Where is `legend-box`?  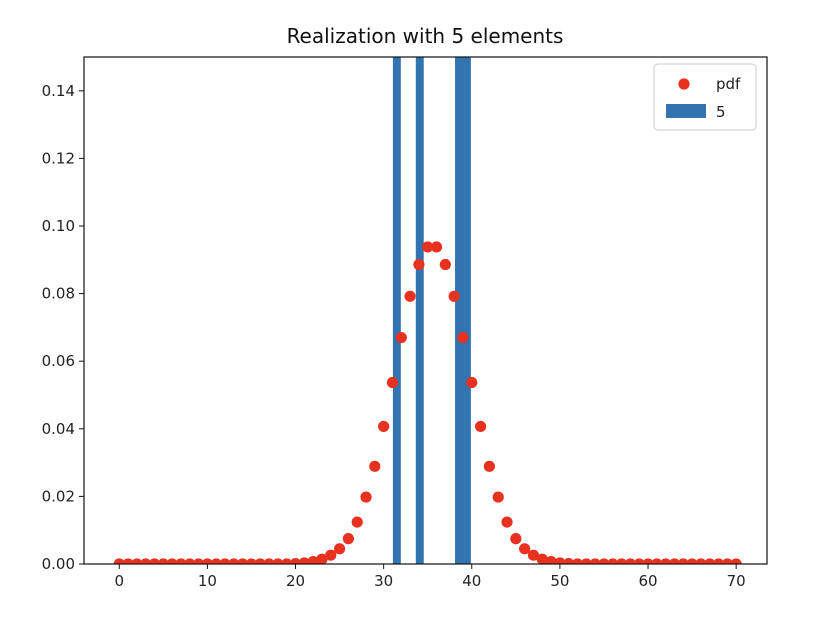 legend-box is located at coordinates (705, 97).